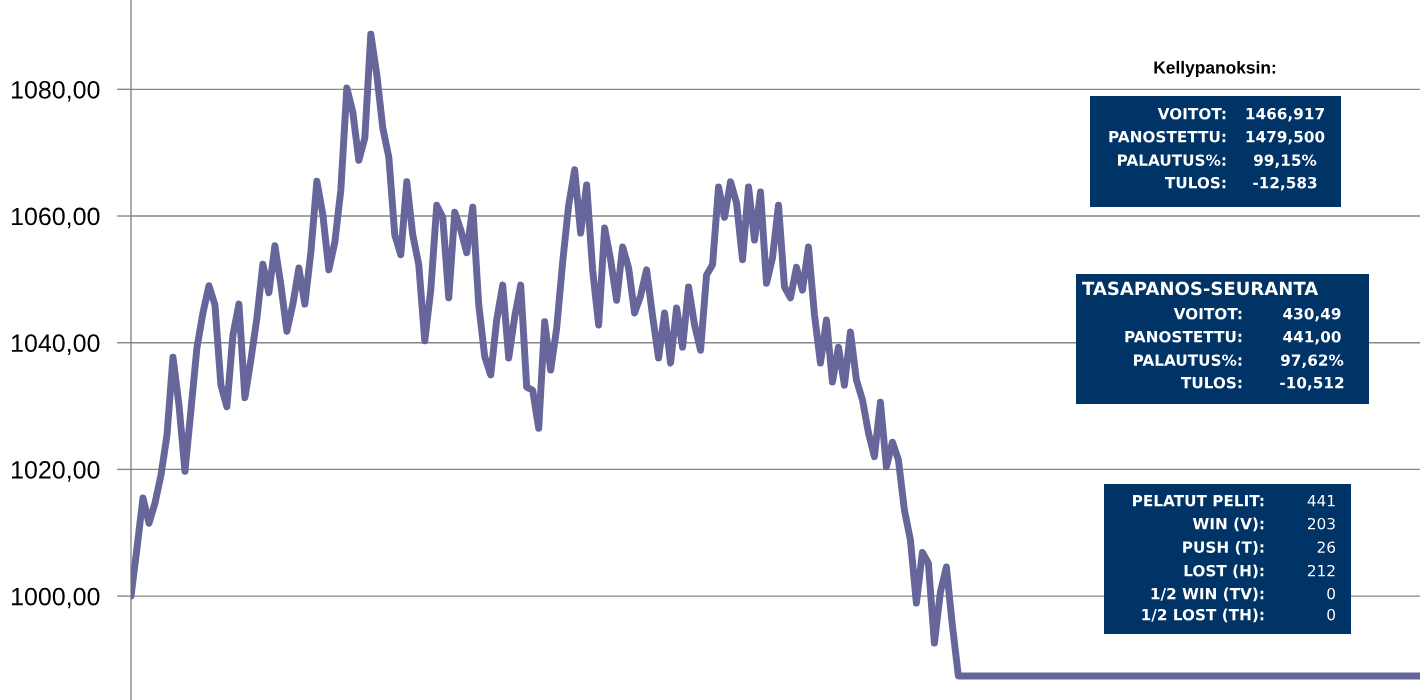  Describe the element at coordinates (1228, 524) in the screenshot. I see `annotation: WIN (V):` at that location.